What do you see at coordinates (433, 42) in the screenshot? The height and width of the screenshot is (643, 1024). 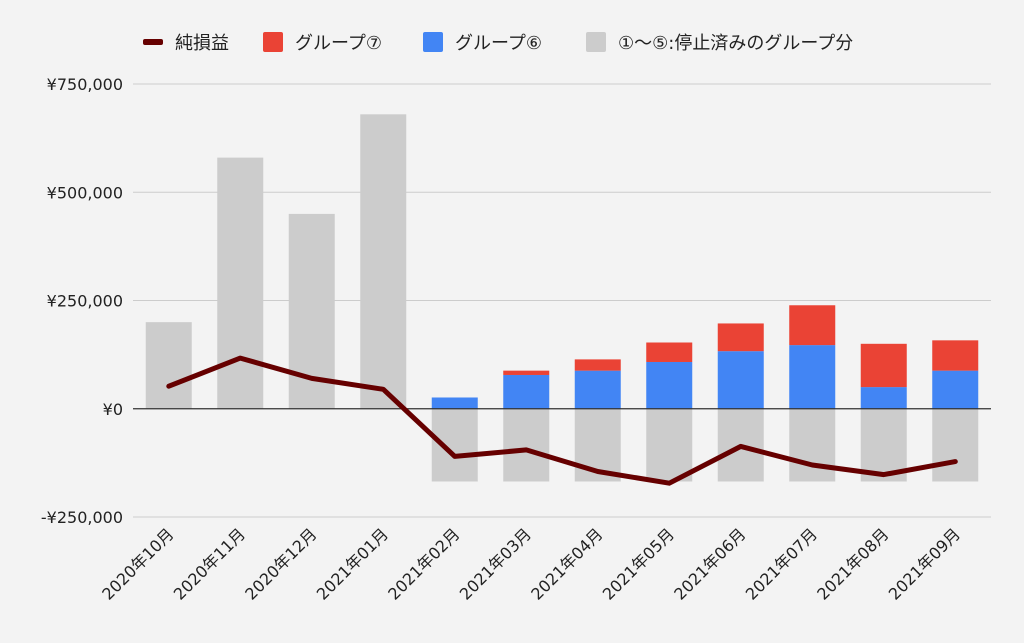 I see `legend-swatch-group6` at bounding box center [433, 42].